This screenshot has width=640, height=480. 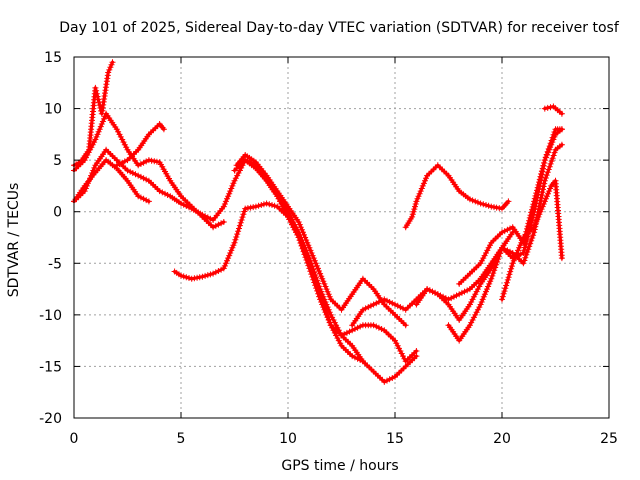 I want to click on series-s5, so click(x=140, y=145).